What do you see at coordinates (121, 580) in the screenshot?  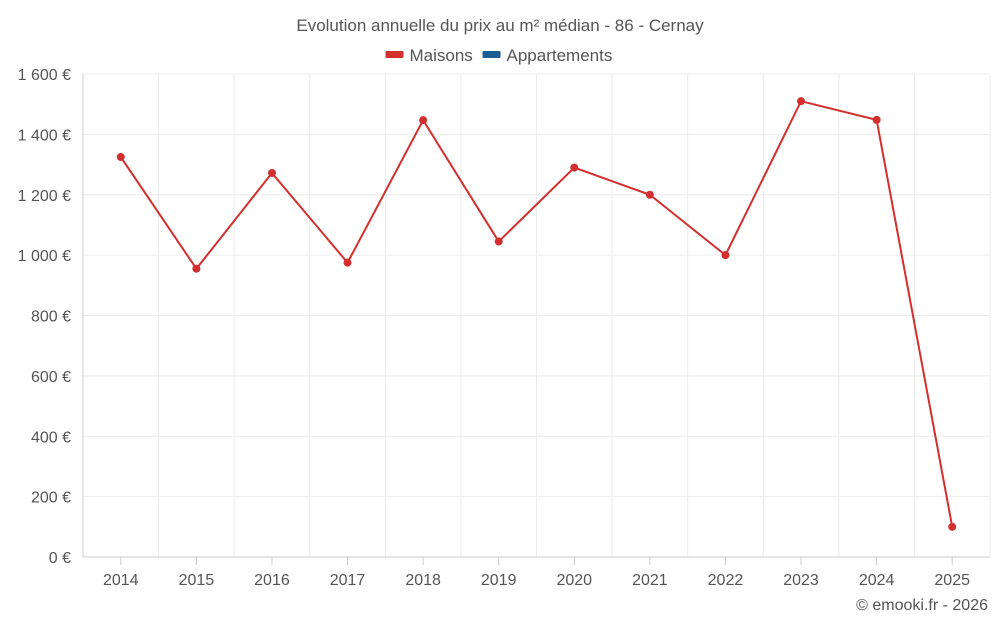 I see `x-tick-label: 2014` at bounding box center [121, 580].